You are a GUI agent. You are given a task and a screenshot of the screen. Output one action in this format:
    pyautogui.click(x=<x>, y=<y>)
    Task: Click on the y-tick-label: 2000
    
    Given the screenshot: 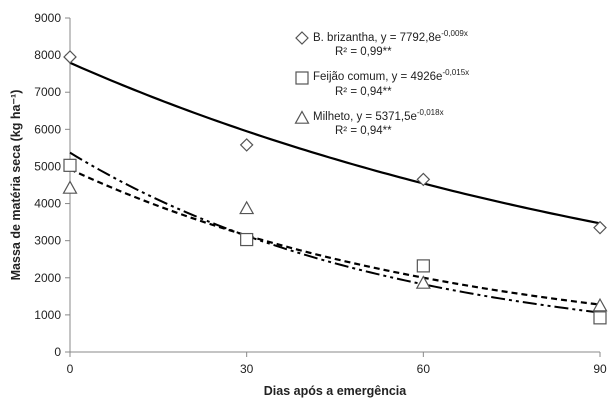 What is the action you would take?
    pyautogui.click(x=47, y=278)
    